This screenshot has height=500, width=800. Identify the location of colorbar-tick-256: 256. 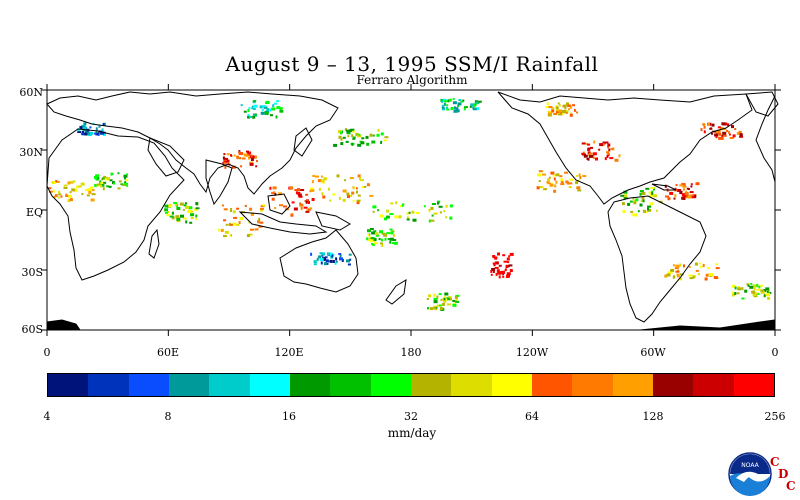
(775, 416).